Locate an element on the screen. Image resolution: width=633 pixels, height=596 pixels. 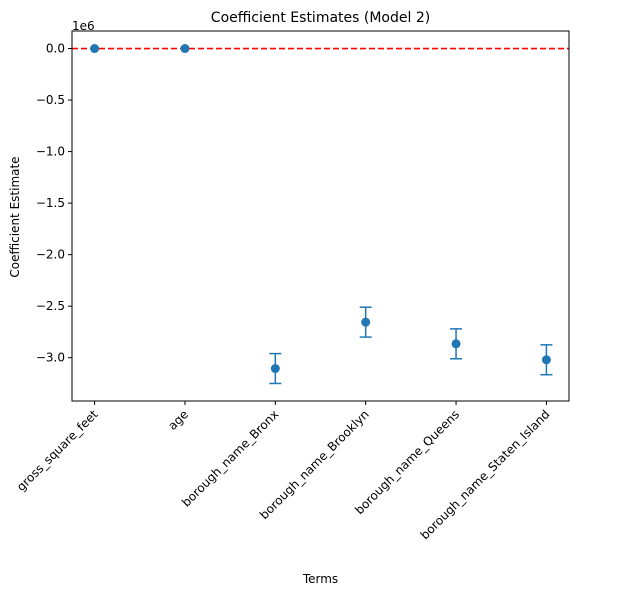
x-tick-label: borough_name_Queens is located at coordinates (407, 462).